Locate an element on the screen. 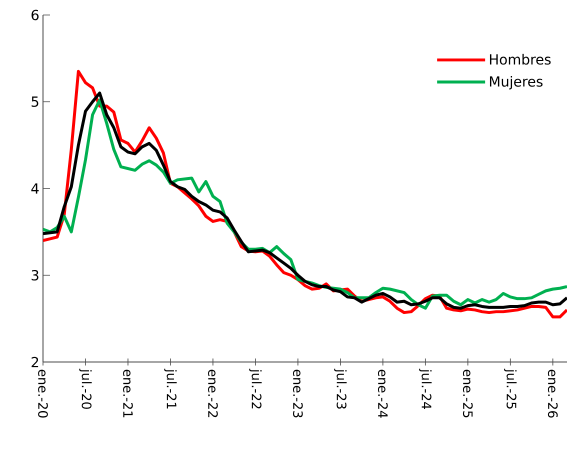 This screenshot has height=455, width=567. x-tick-label: ene.-26 is located at coordinates (553, 394).